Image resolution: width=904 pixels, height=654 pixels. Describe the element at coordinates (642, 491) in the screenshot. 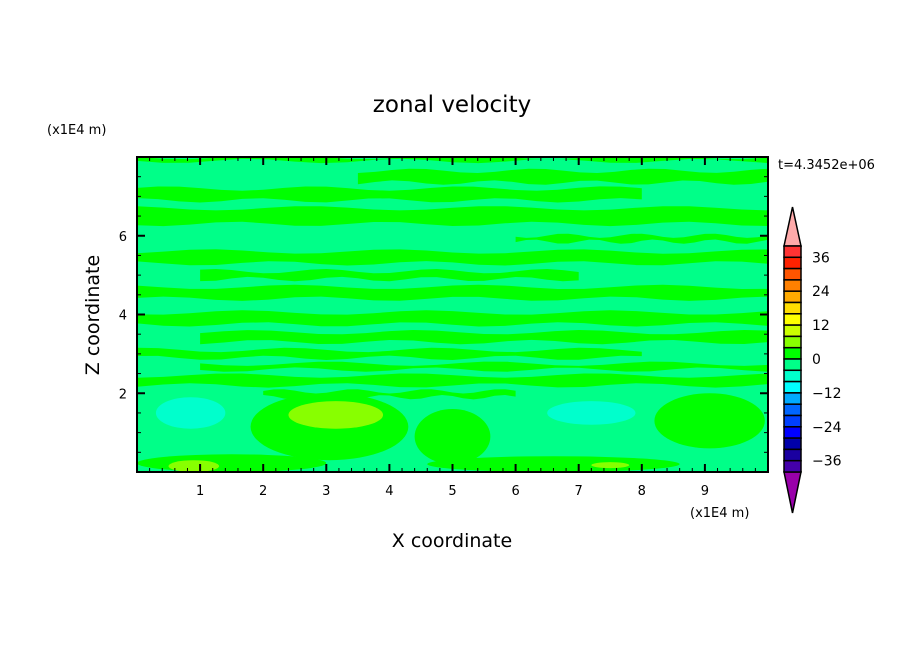

I see `x-tick-label: 8` at that location.